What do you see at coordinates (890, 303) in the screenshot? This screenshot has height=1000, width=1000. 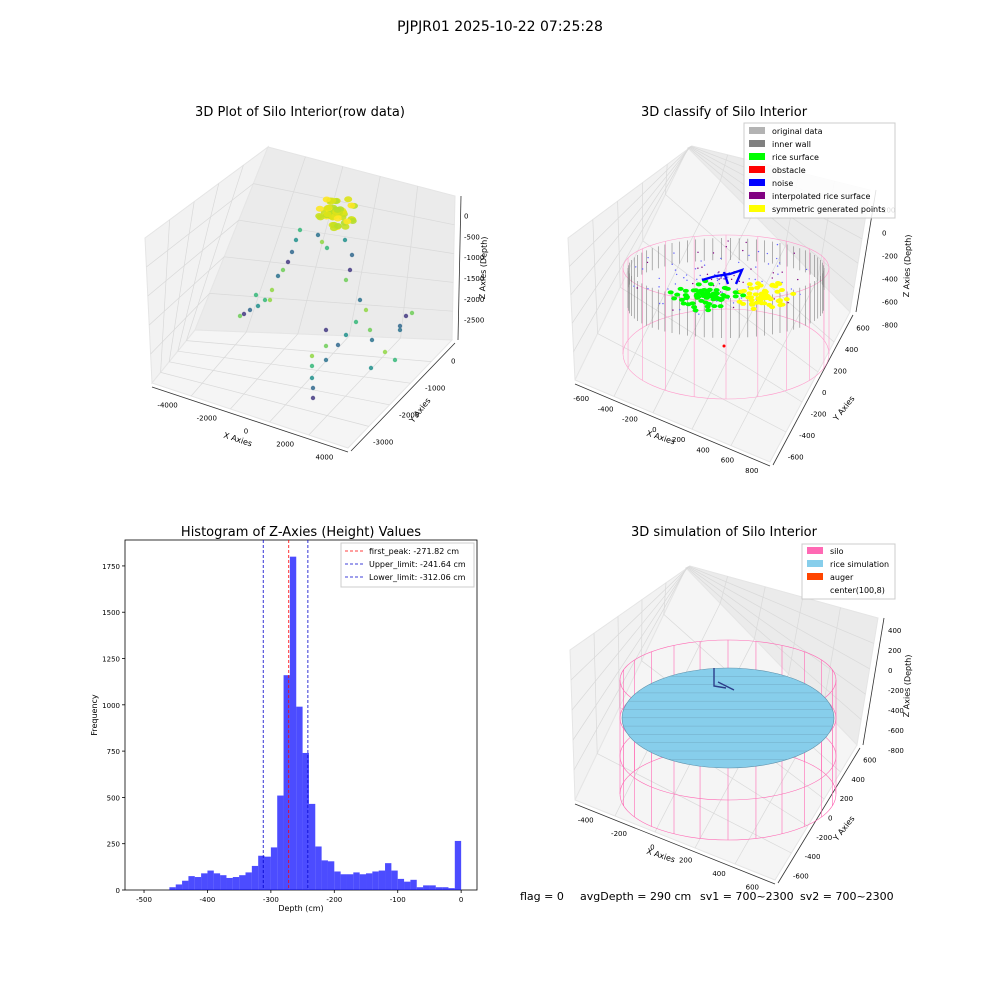 I see `classify-z-tick-label: -600` at bounding box center [890, 303].